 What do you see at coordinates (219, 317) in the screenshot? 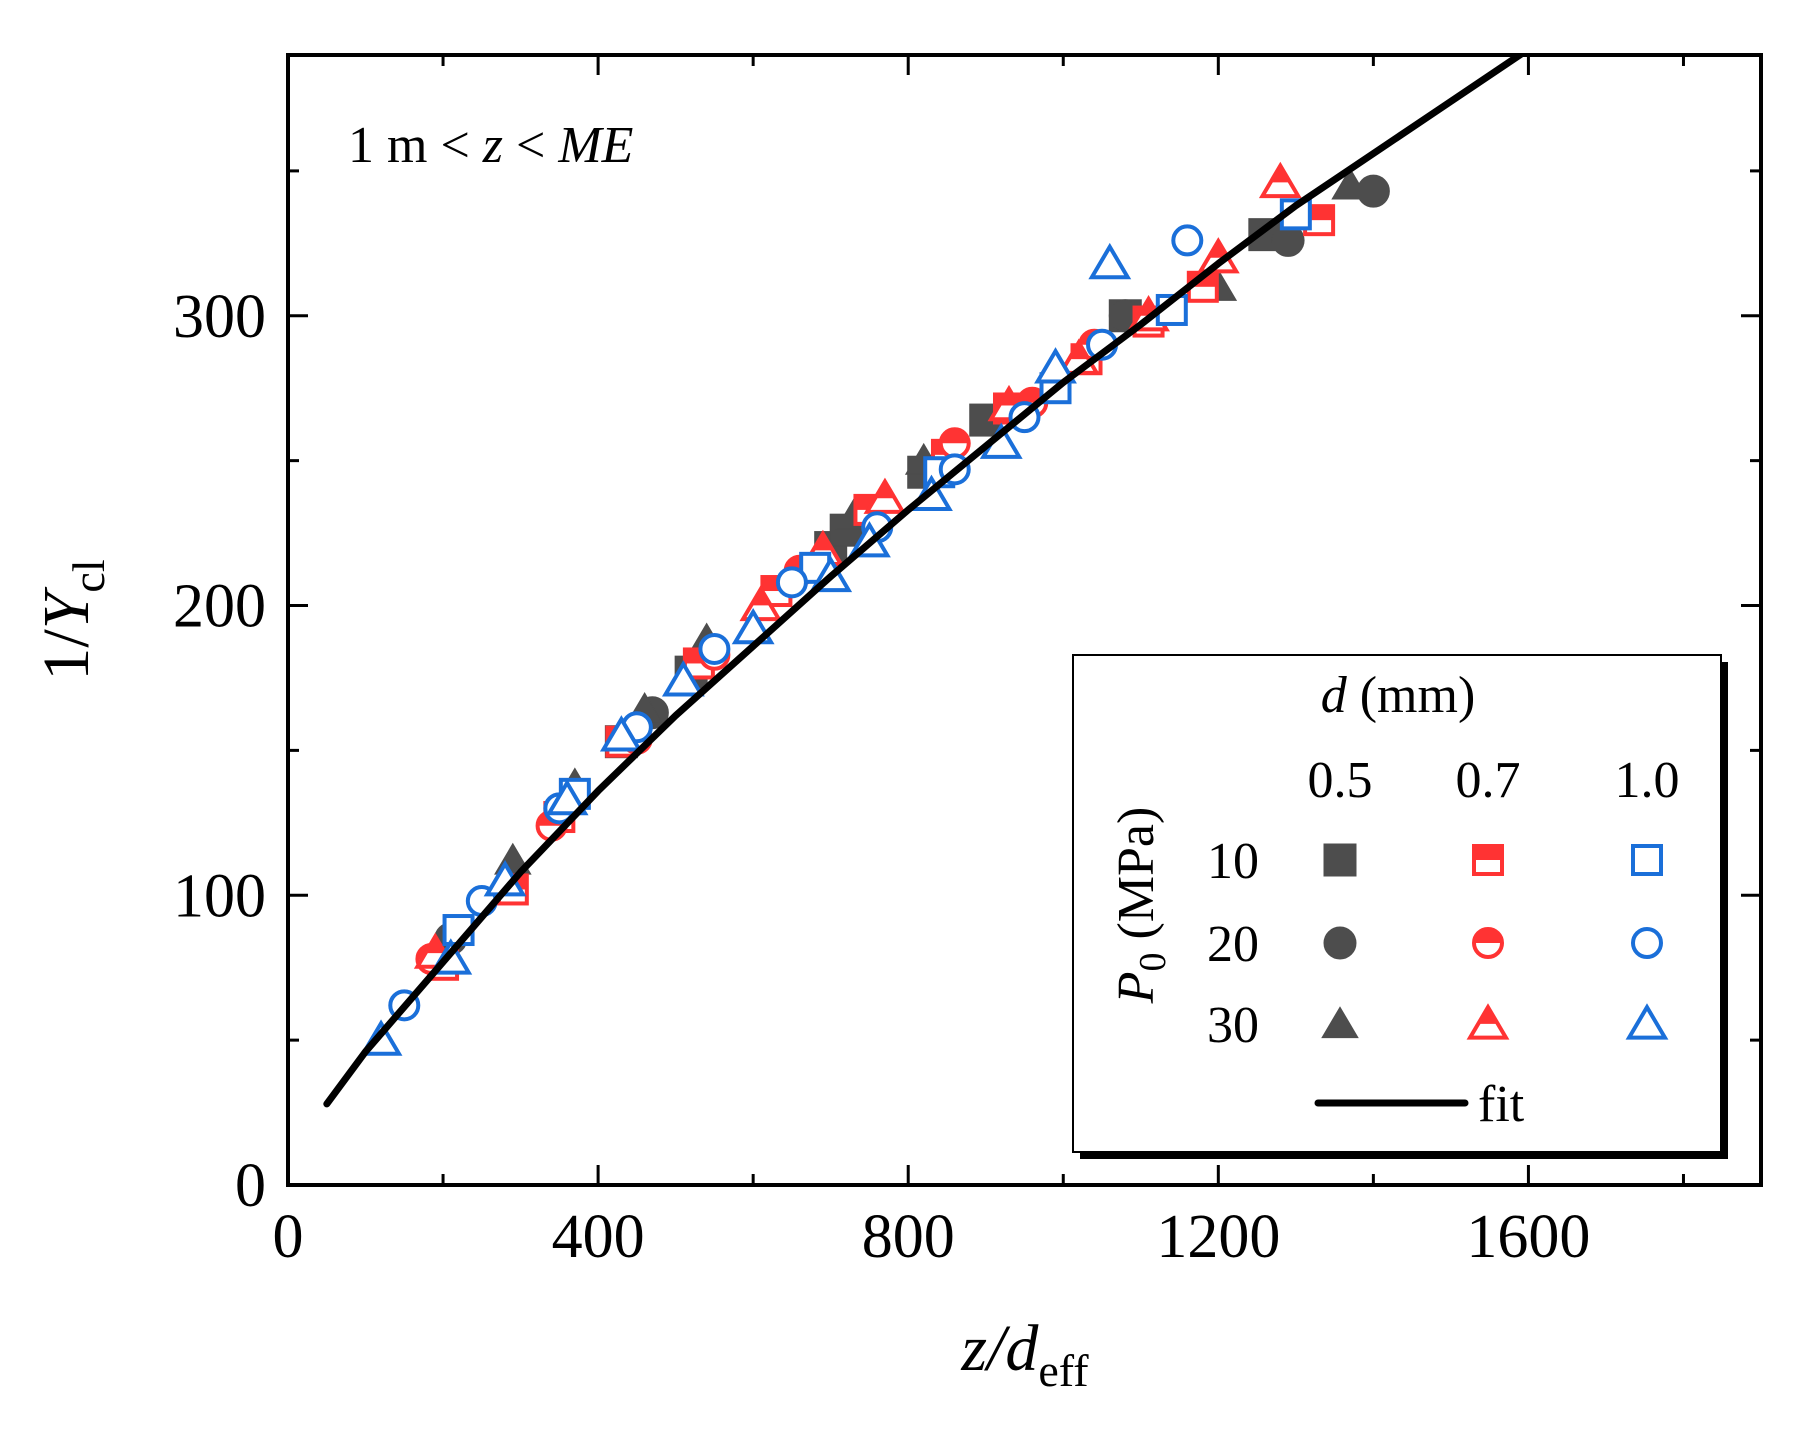
I see `y-tick-label: 300` at bounding box center [219, 317].